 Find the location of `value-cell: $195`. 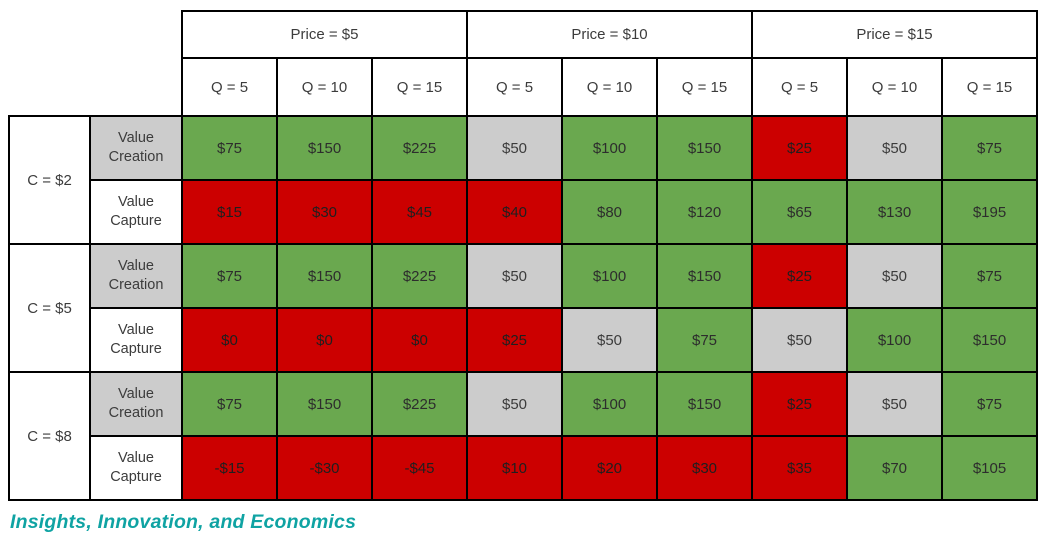

value-cell: $195 is located at coordinates (989, 212).